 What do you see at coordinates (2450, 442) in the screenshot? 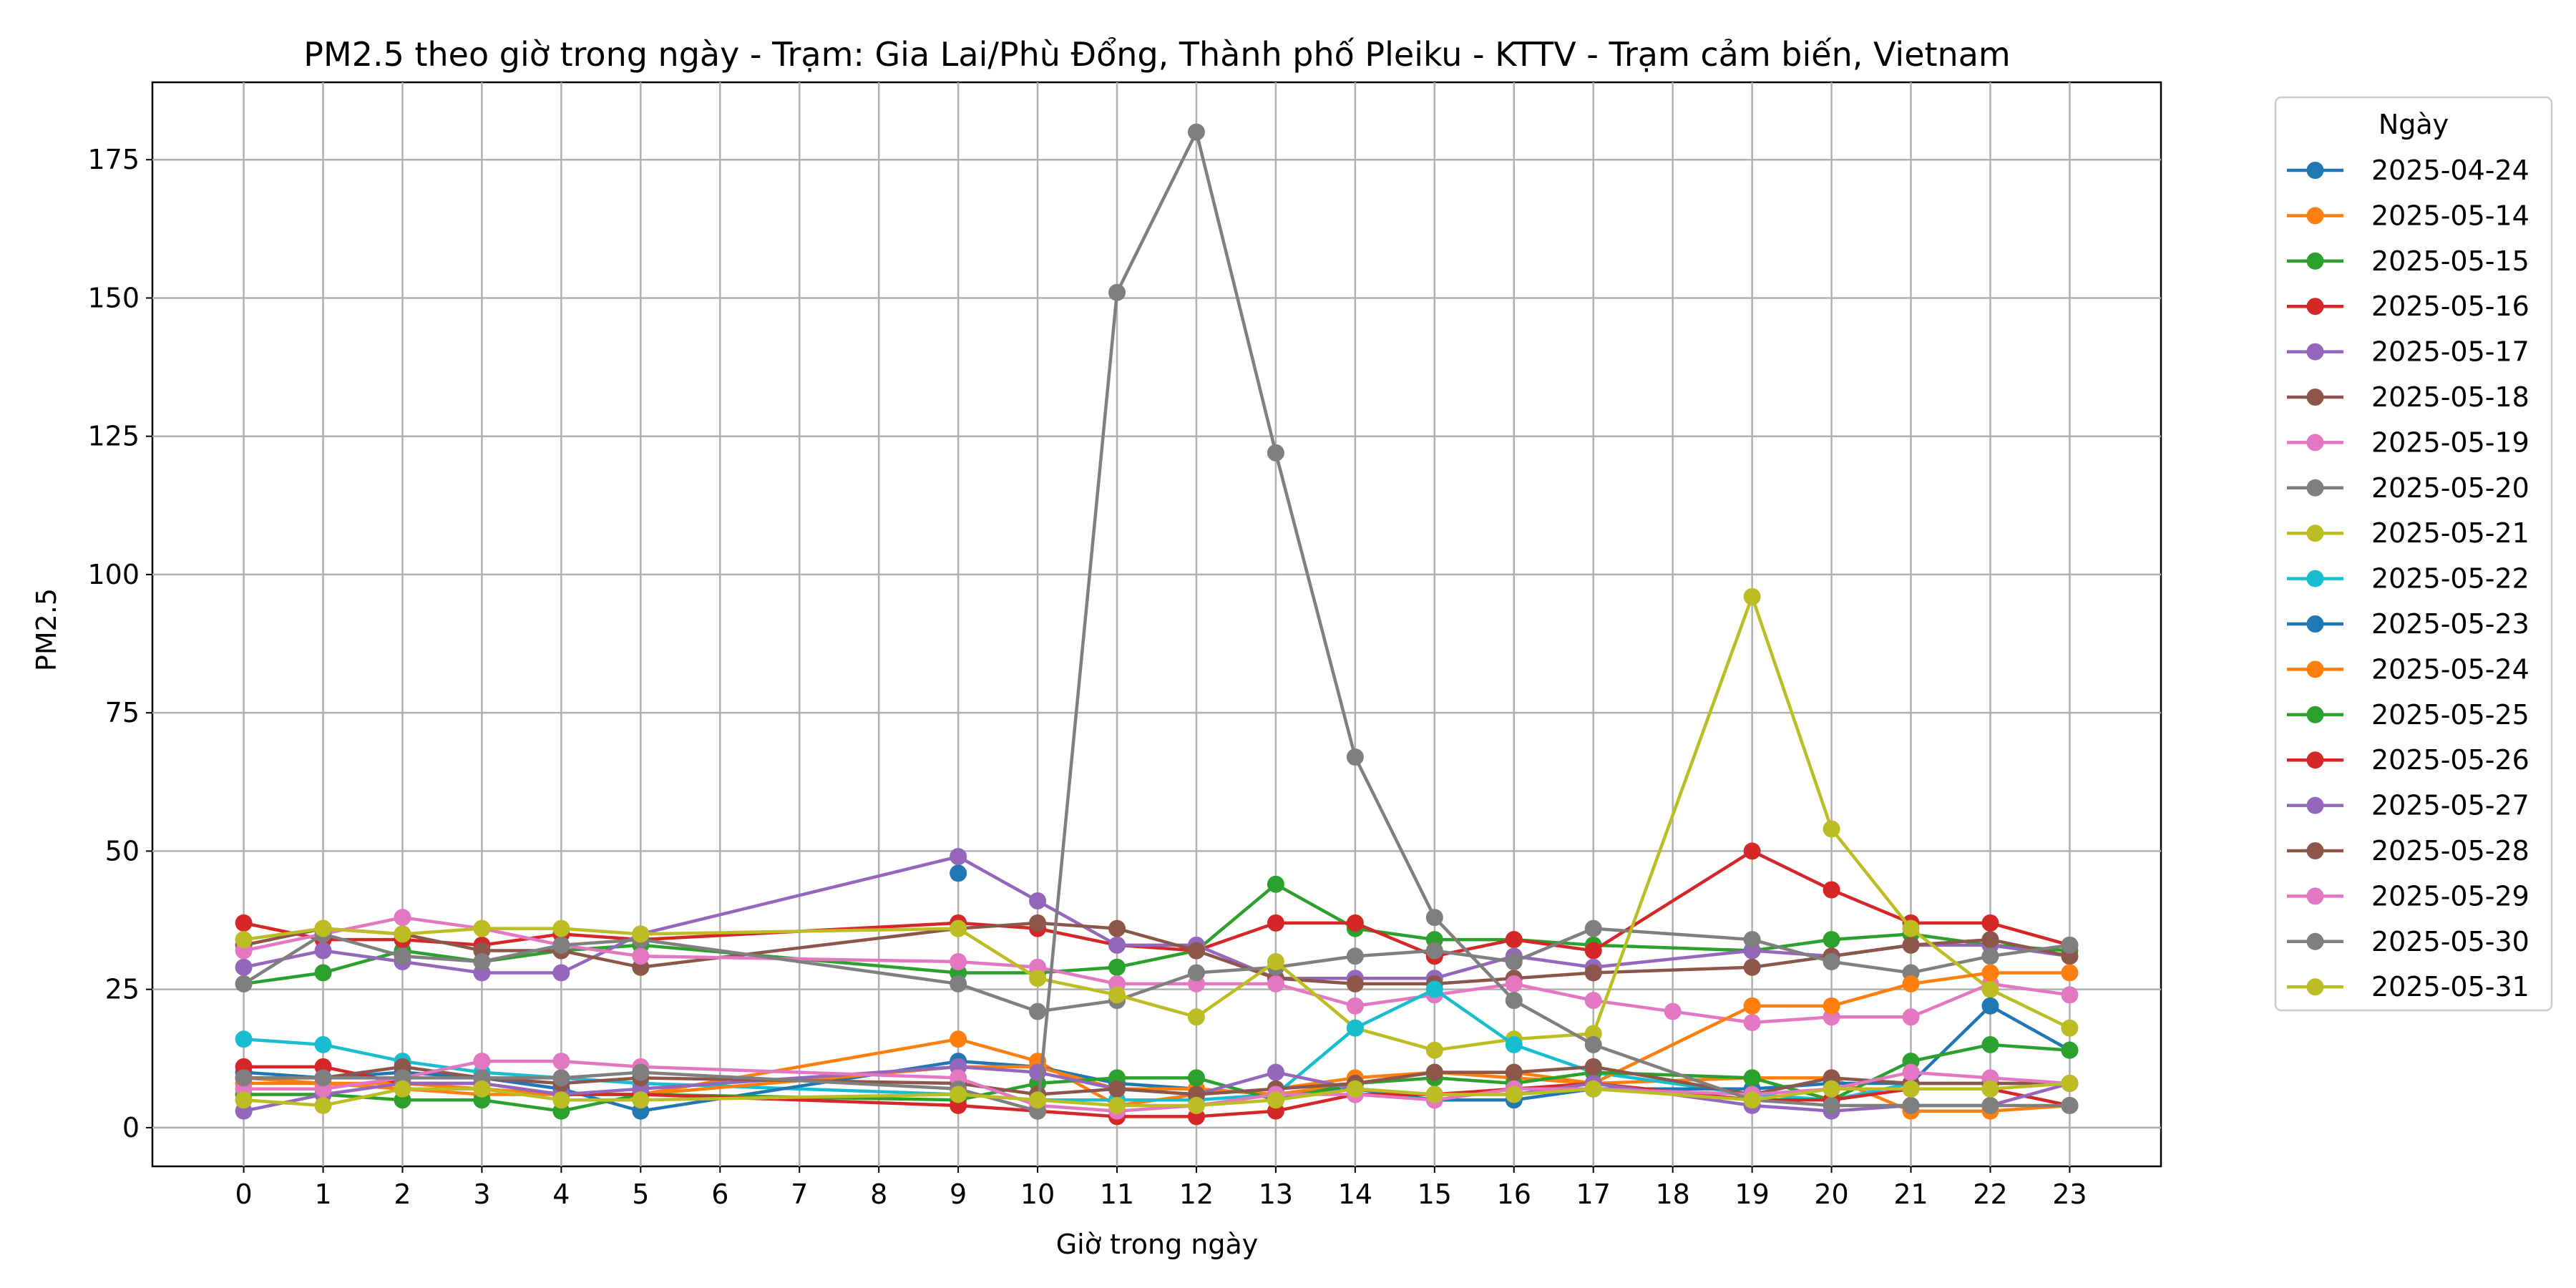
I see `legend-label: 2025-05-19` at bounding box center [2450, 442].